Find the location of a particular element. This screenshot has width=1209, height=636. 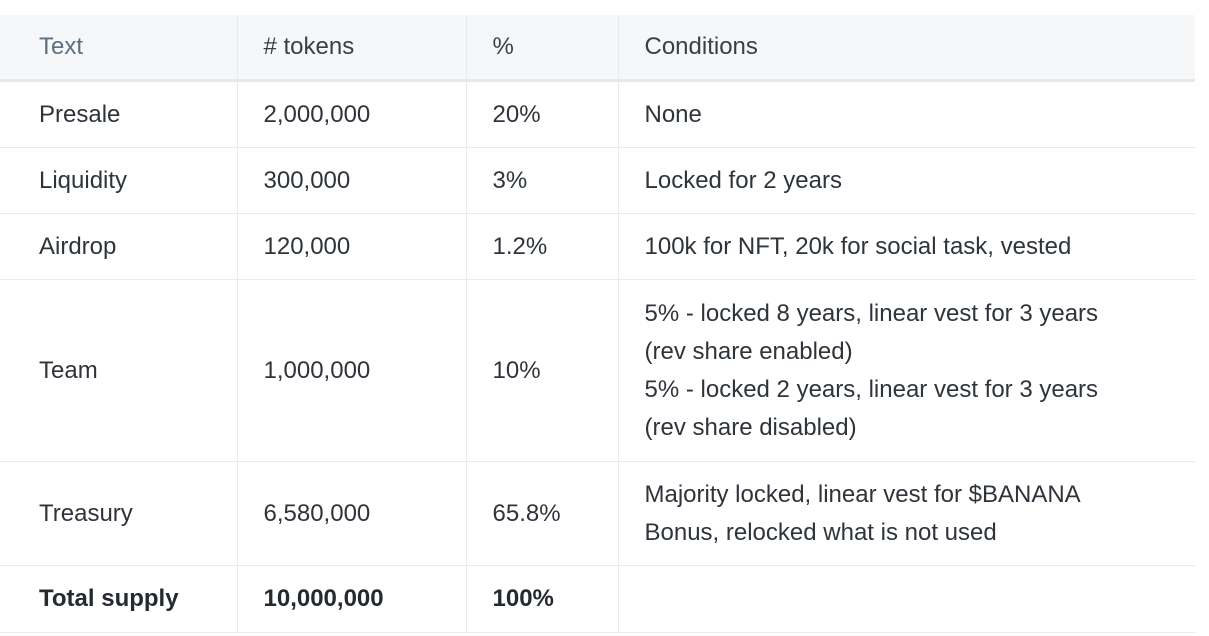

table-row-presale: Presale 2,000,000 20% None is located at coordinates (597, 114).